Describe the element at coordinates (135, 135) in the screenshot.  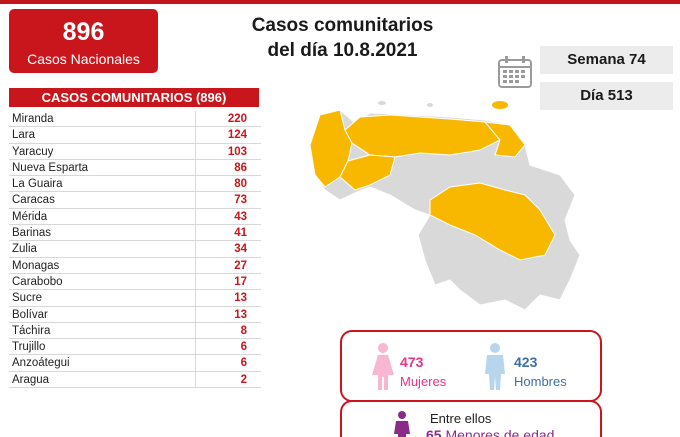
I see `table-row: Lara 124` at that location.